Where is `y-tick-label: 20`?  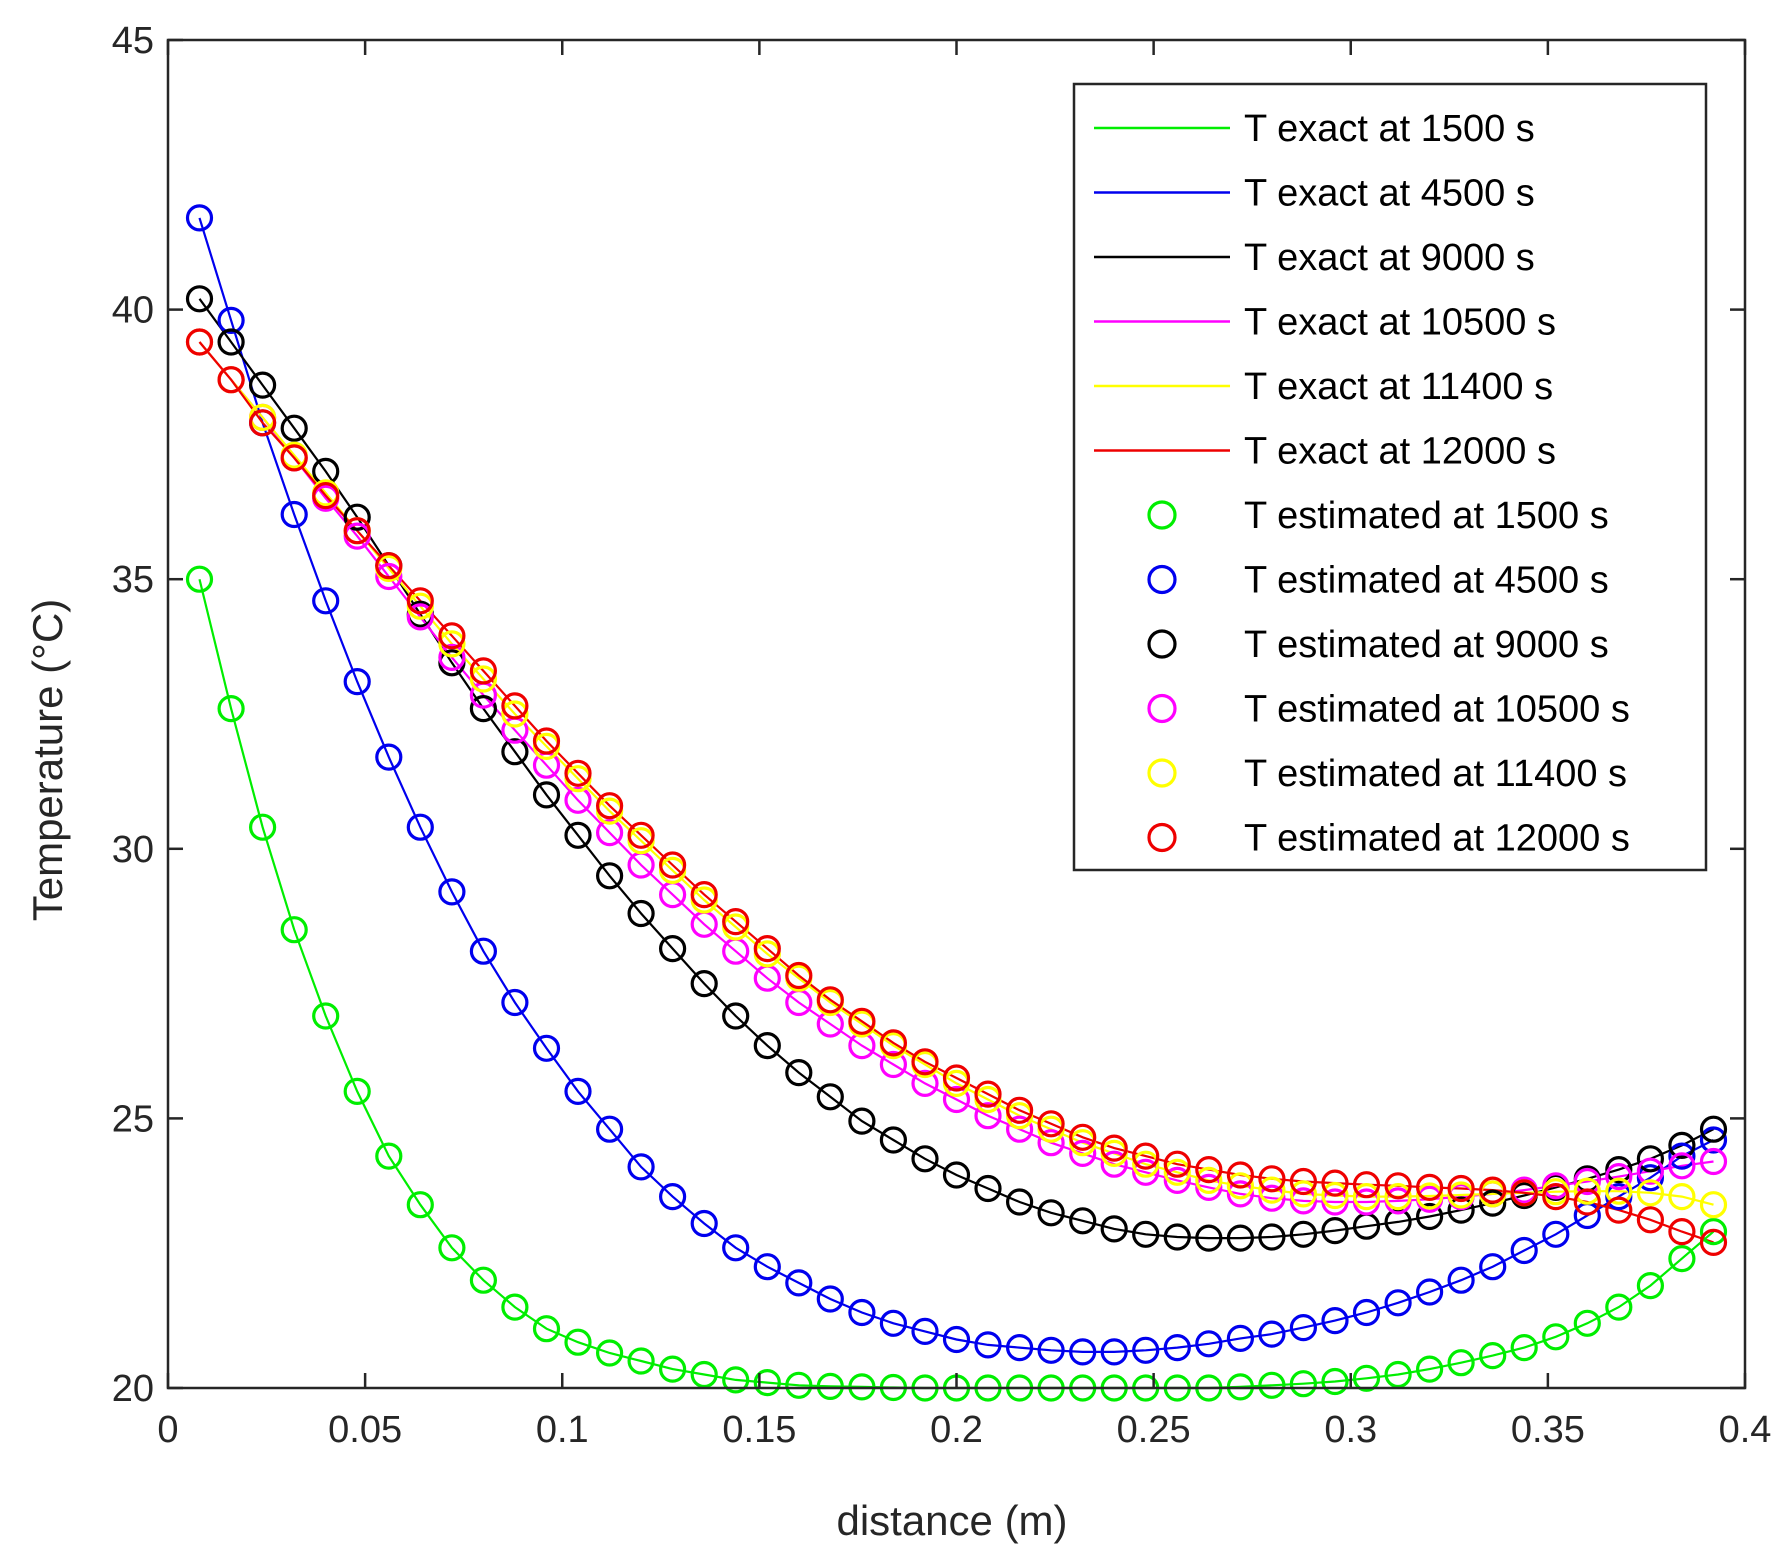
y-tick-label: 20 is located at coordinates (133, 1389).